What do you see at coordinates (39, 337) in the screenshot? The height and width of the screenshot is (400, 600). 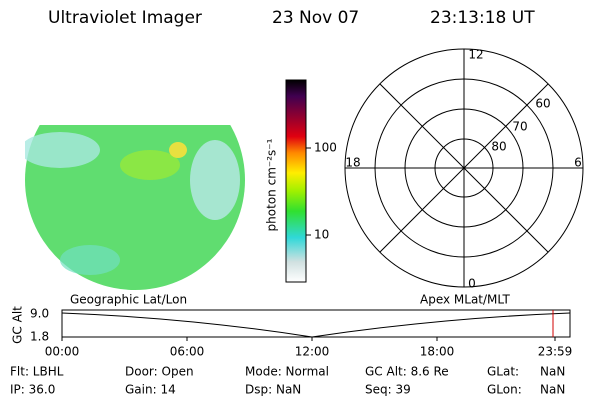 I see `timeline-y-label: 1.8` at bounding box center [39, 337].